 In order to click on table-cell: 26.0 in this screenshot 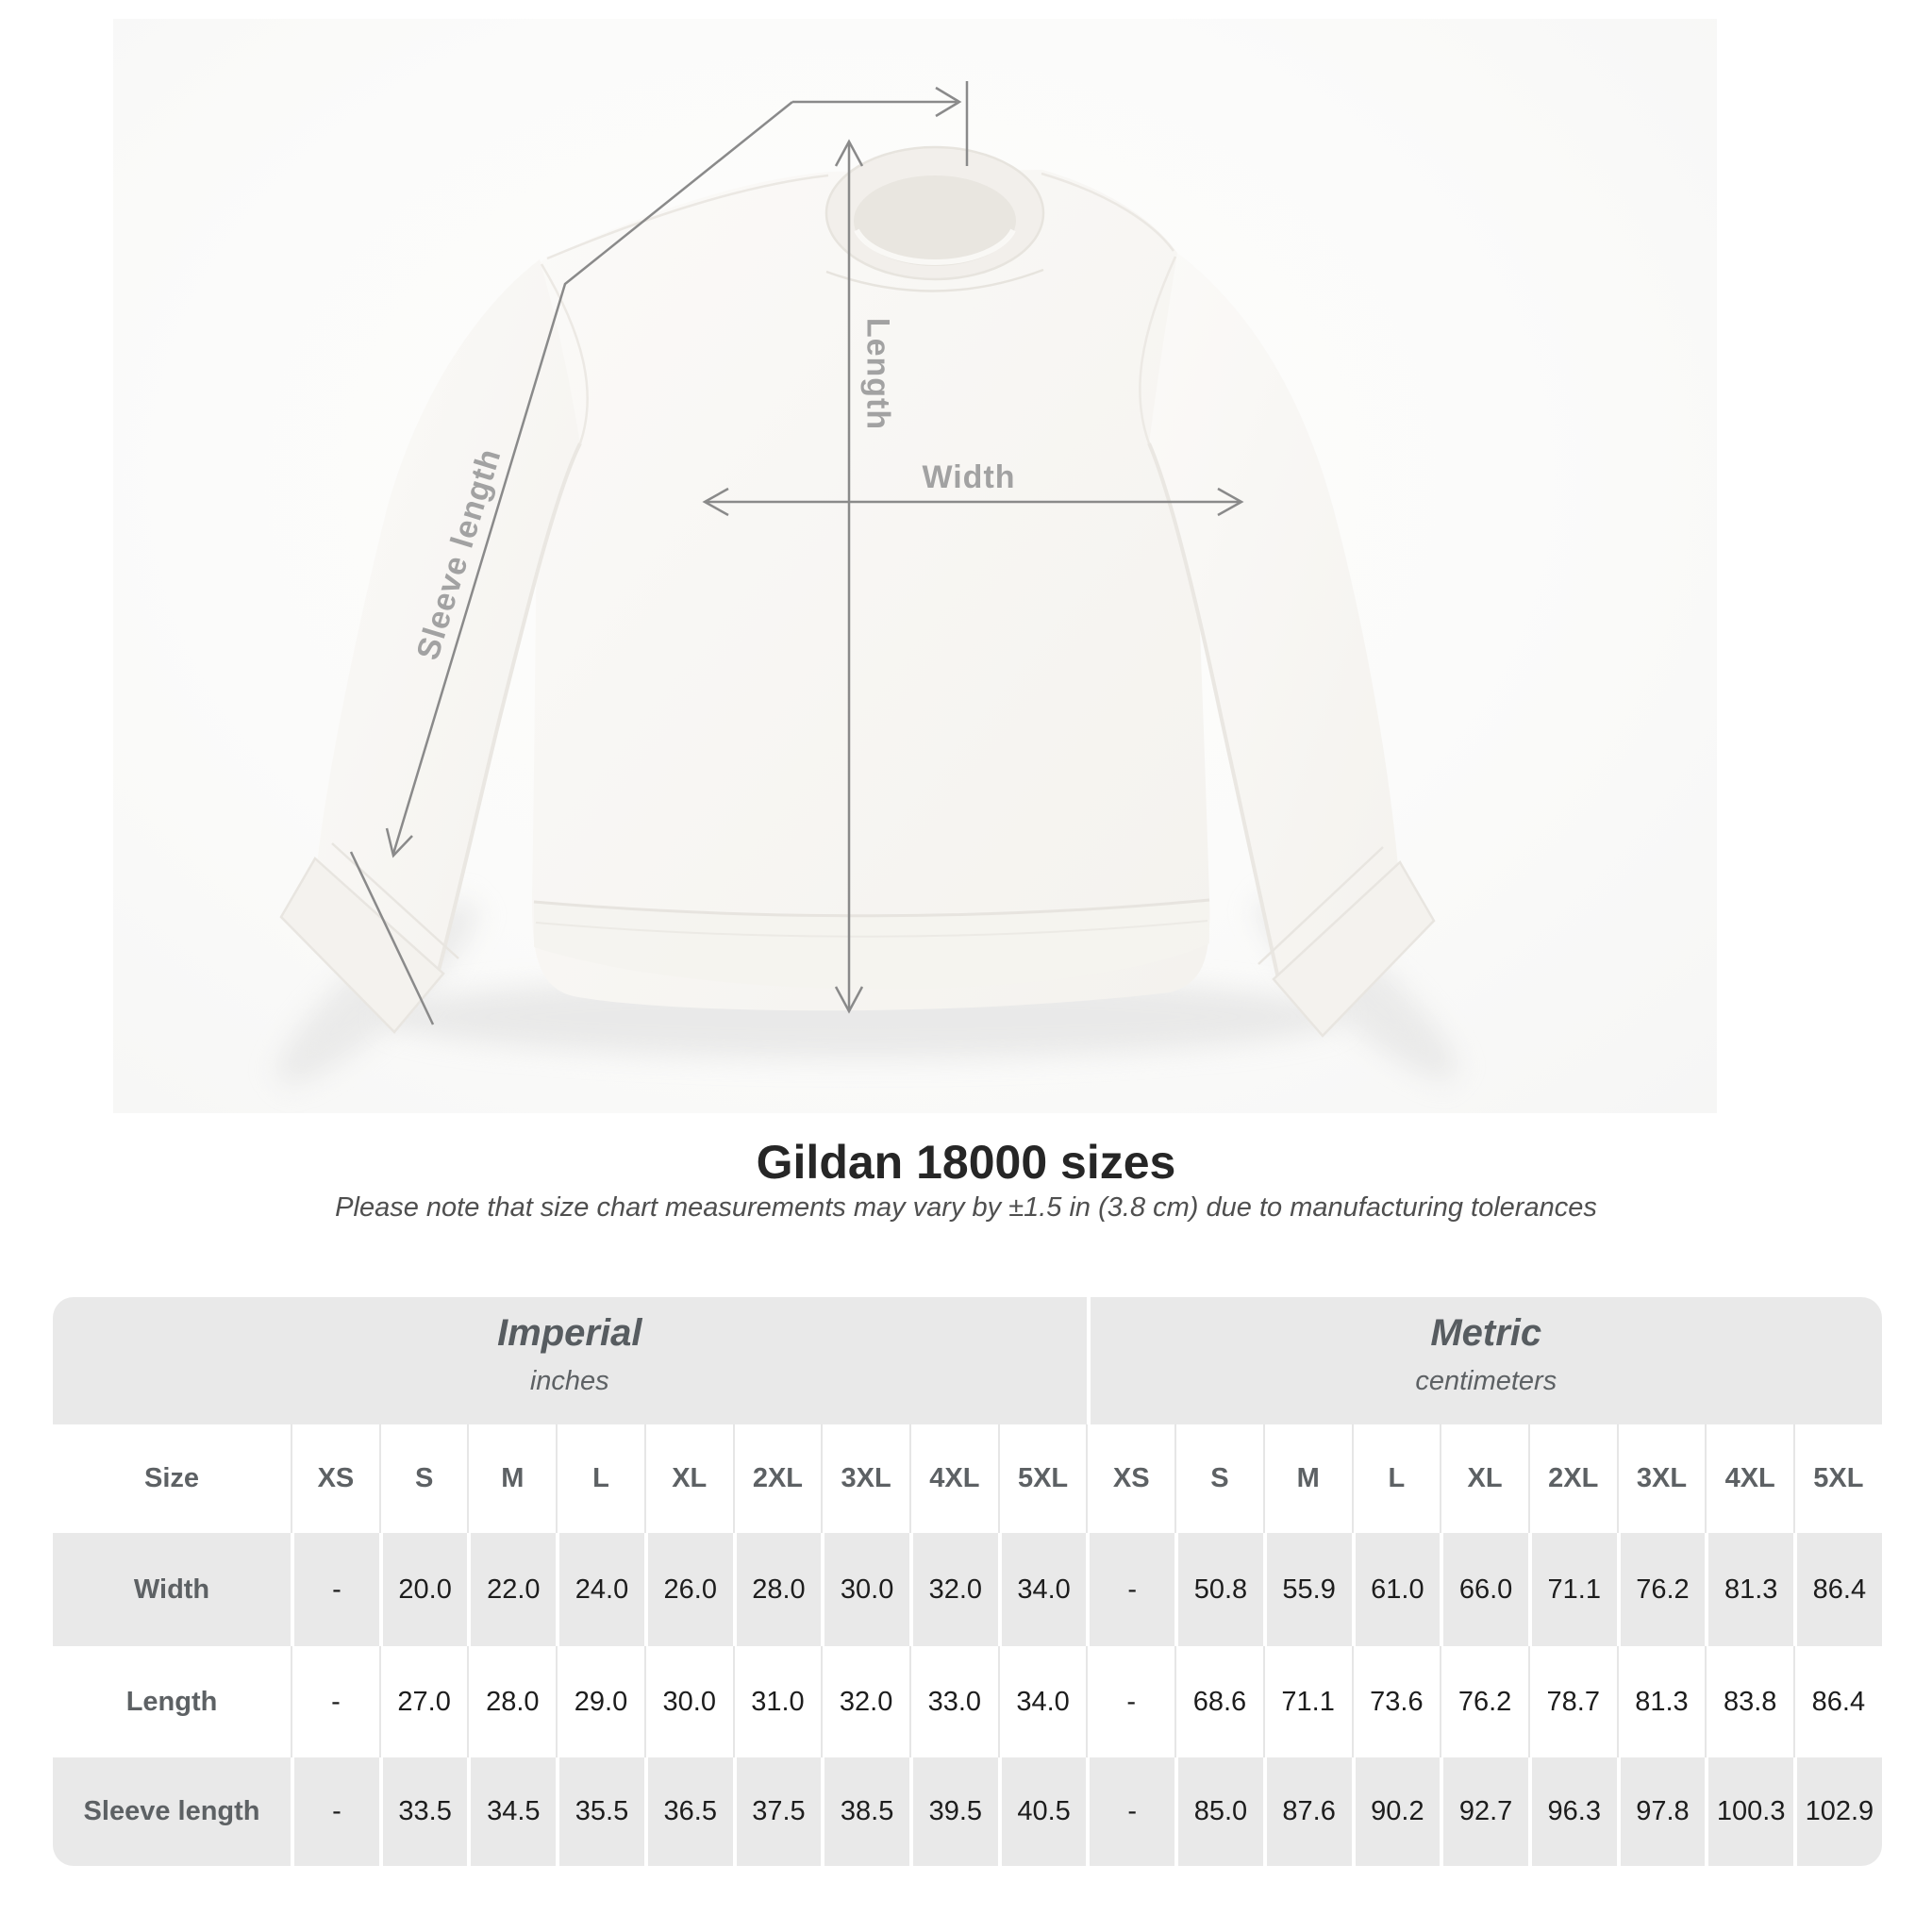, I will do `click(688, 1589)`.